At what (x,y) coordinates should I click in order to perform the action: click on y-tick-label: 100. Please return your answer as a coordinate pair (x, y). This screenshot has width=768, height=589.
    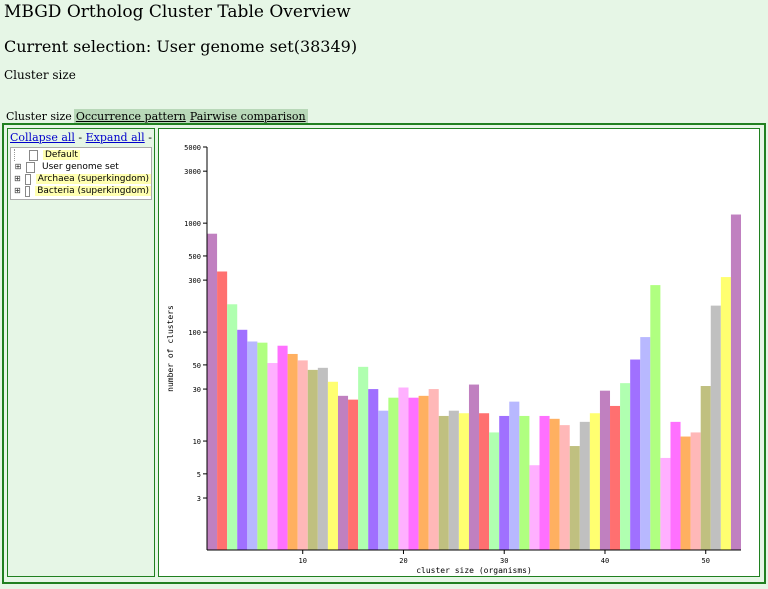
    Looking at the image, I should click on (194, 333).